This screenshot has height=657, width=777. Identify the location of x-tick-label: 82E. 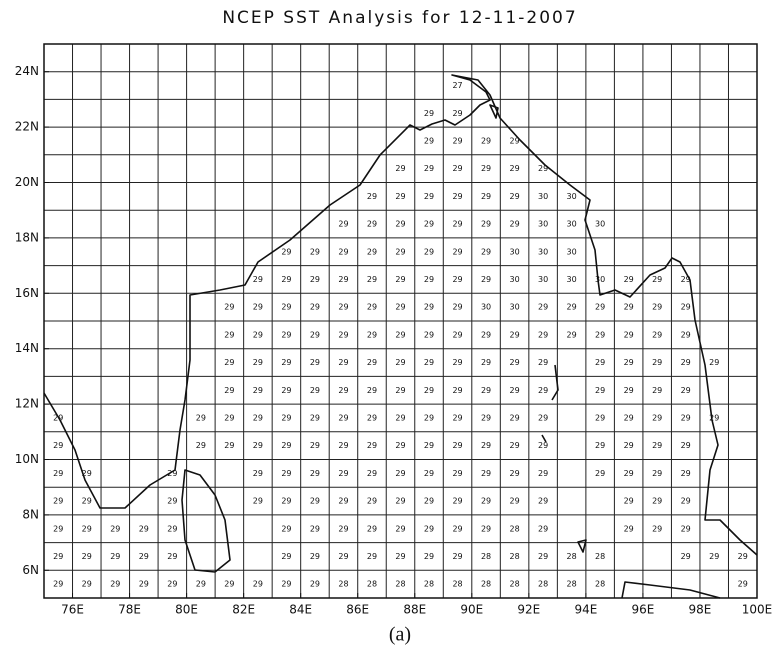
(243, 610).